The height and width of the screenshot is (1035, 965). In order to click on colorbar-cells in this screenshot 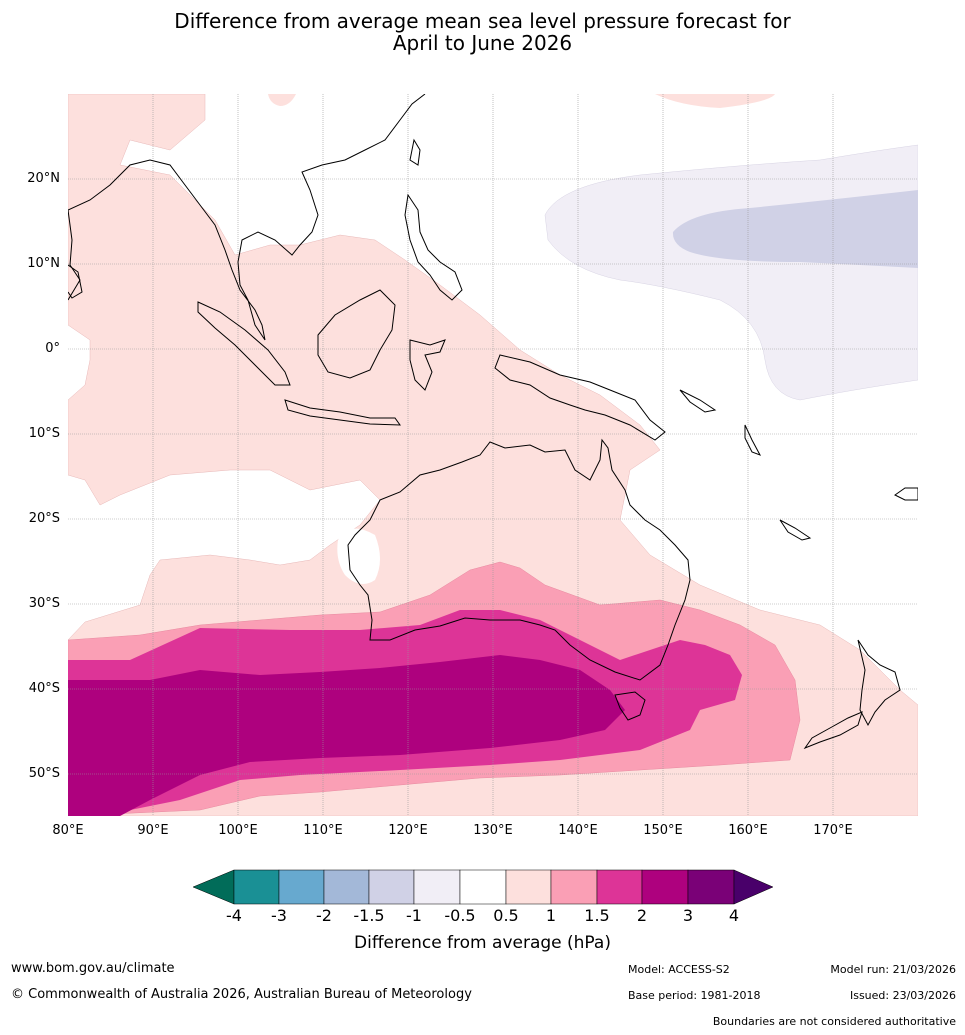, I will do `click(484, 887)`.